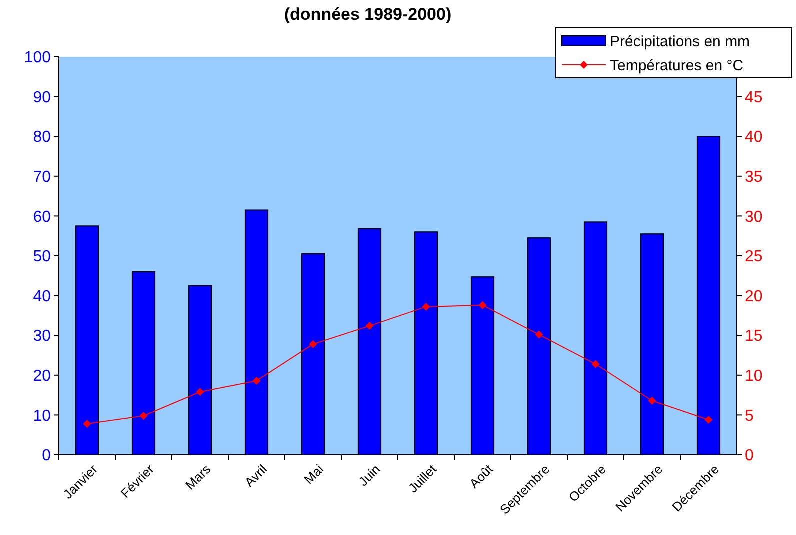  I want to click on y2-tick-label: 30, so click(754, 217).